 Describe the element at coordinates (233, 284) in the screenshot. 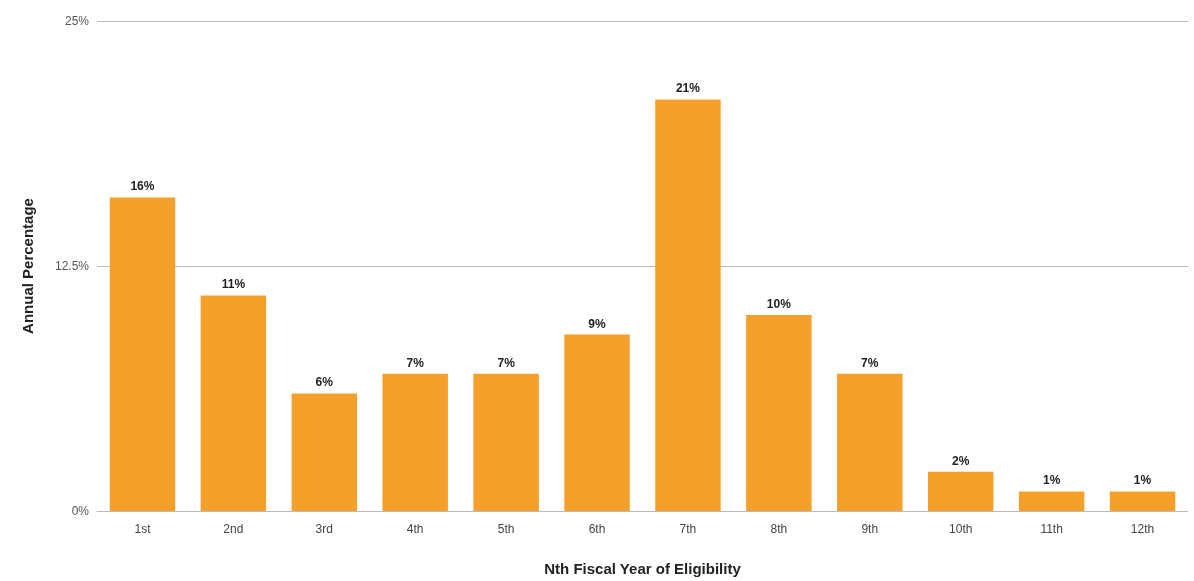

I see `data-label: 11%` at that location.